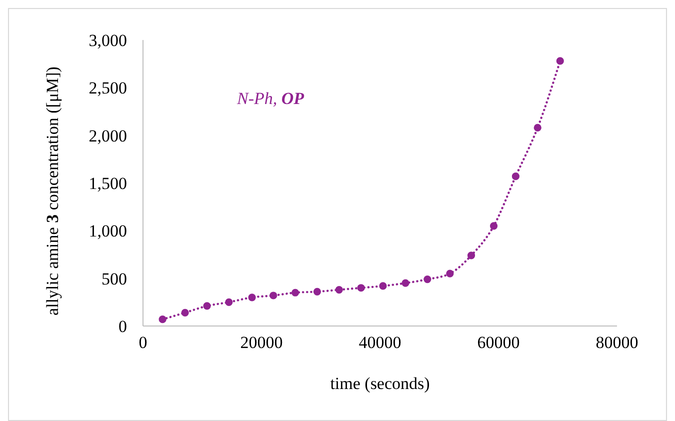  Describe the element at coordinates (617, 342) in the screenshot. I see `x-tick-label: 80000` at that location.